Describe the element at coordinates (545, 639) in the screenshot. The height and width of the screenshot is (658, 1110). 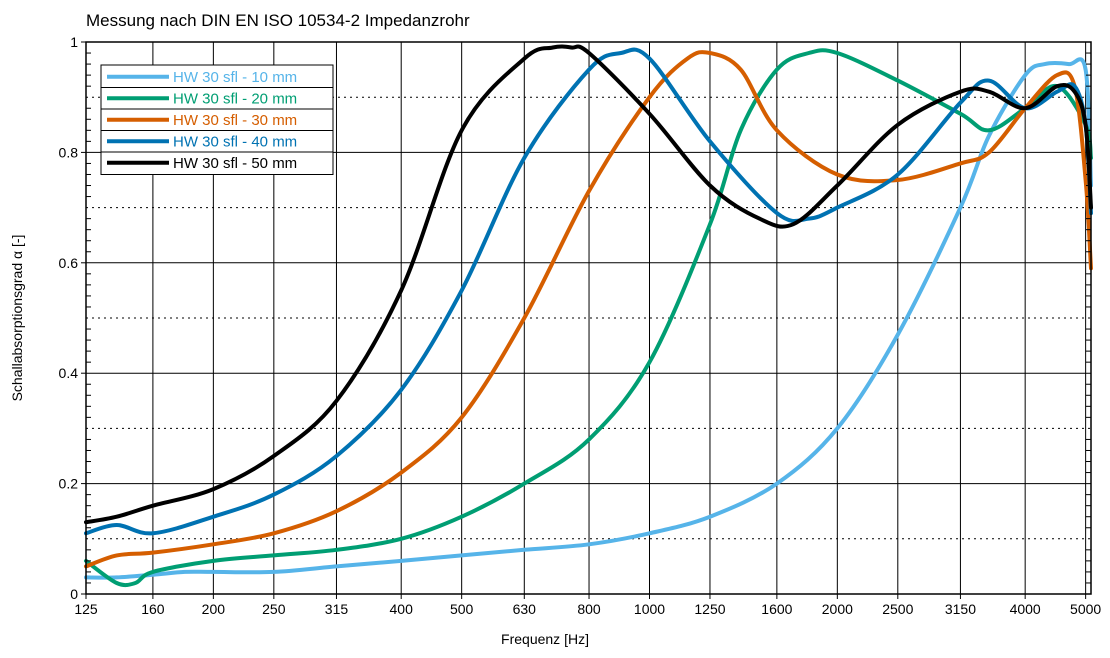
I see `x-axis-label: Frequenz [Hz]` at that location.